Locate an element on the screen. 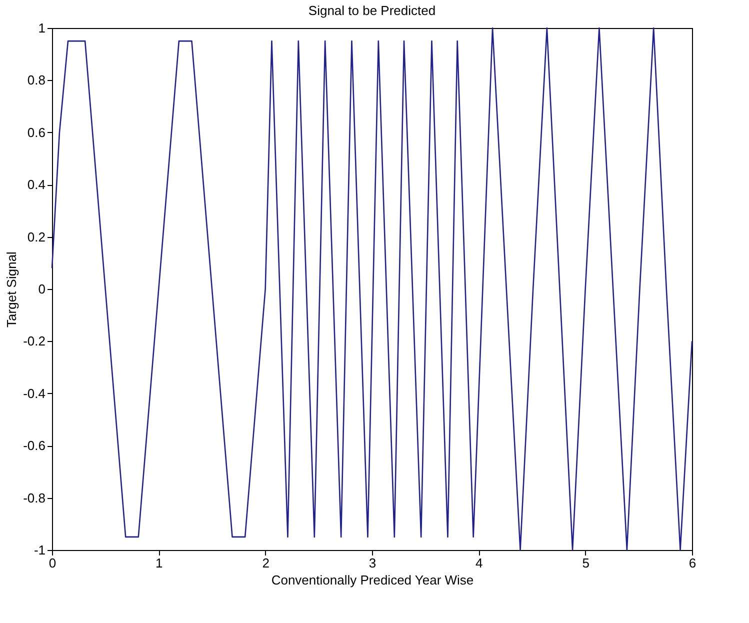  y-tick-label: 0.6 is located at coordinates (36, 132).